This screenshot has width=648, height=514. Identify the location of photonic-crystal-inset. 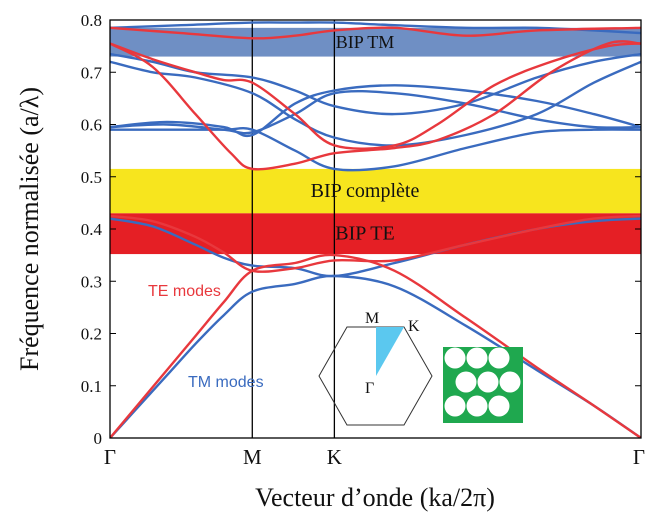
(483, 385).